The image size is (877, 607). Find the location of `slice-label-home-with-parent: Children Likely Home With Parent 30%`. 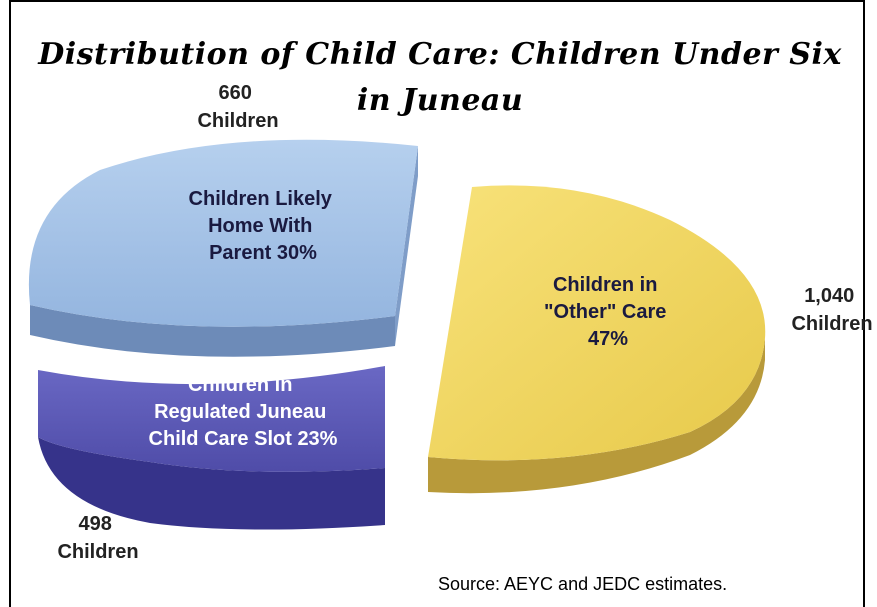

slice-label-home-with-parent: Children Likely Home With Parent 30% is located at coordinates (263, 226).